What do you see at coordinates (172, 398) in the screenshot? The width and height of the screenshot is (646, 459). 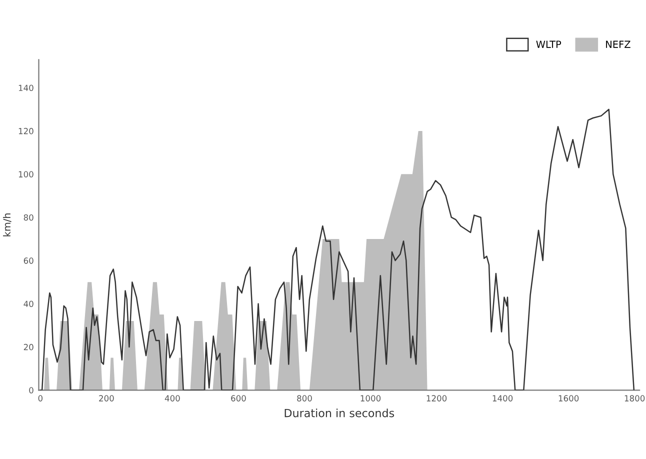 I see `x-tick-label: 400` at bounding box center [172, 398].